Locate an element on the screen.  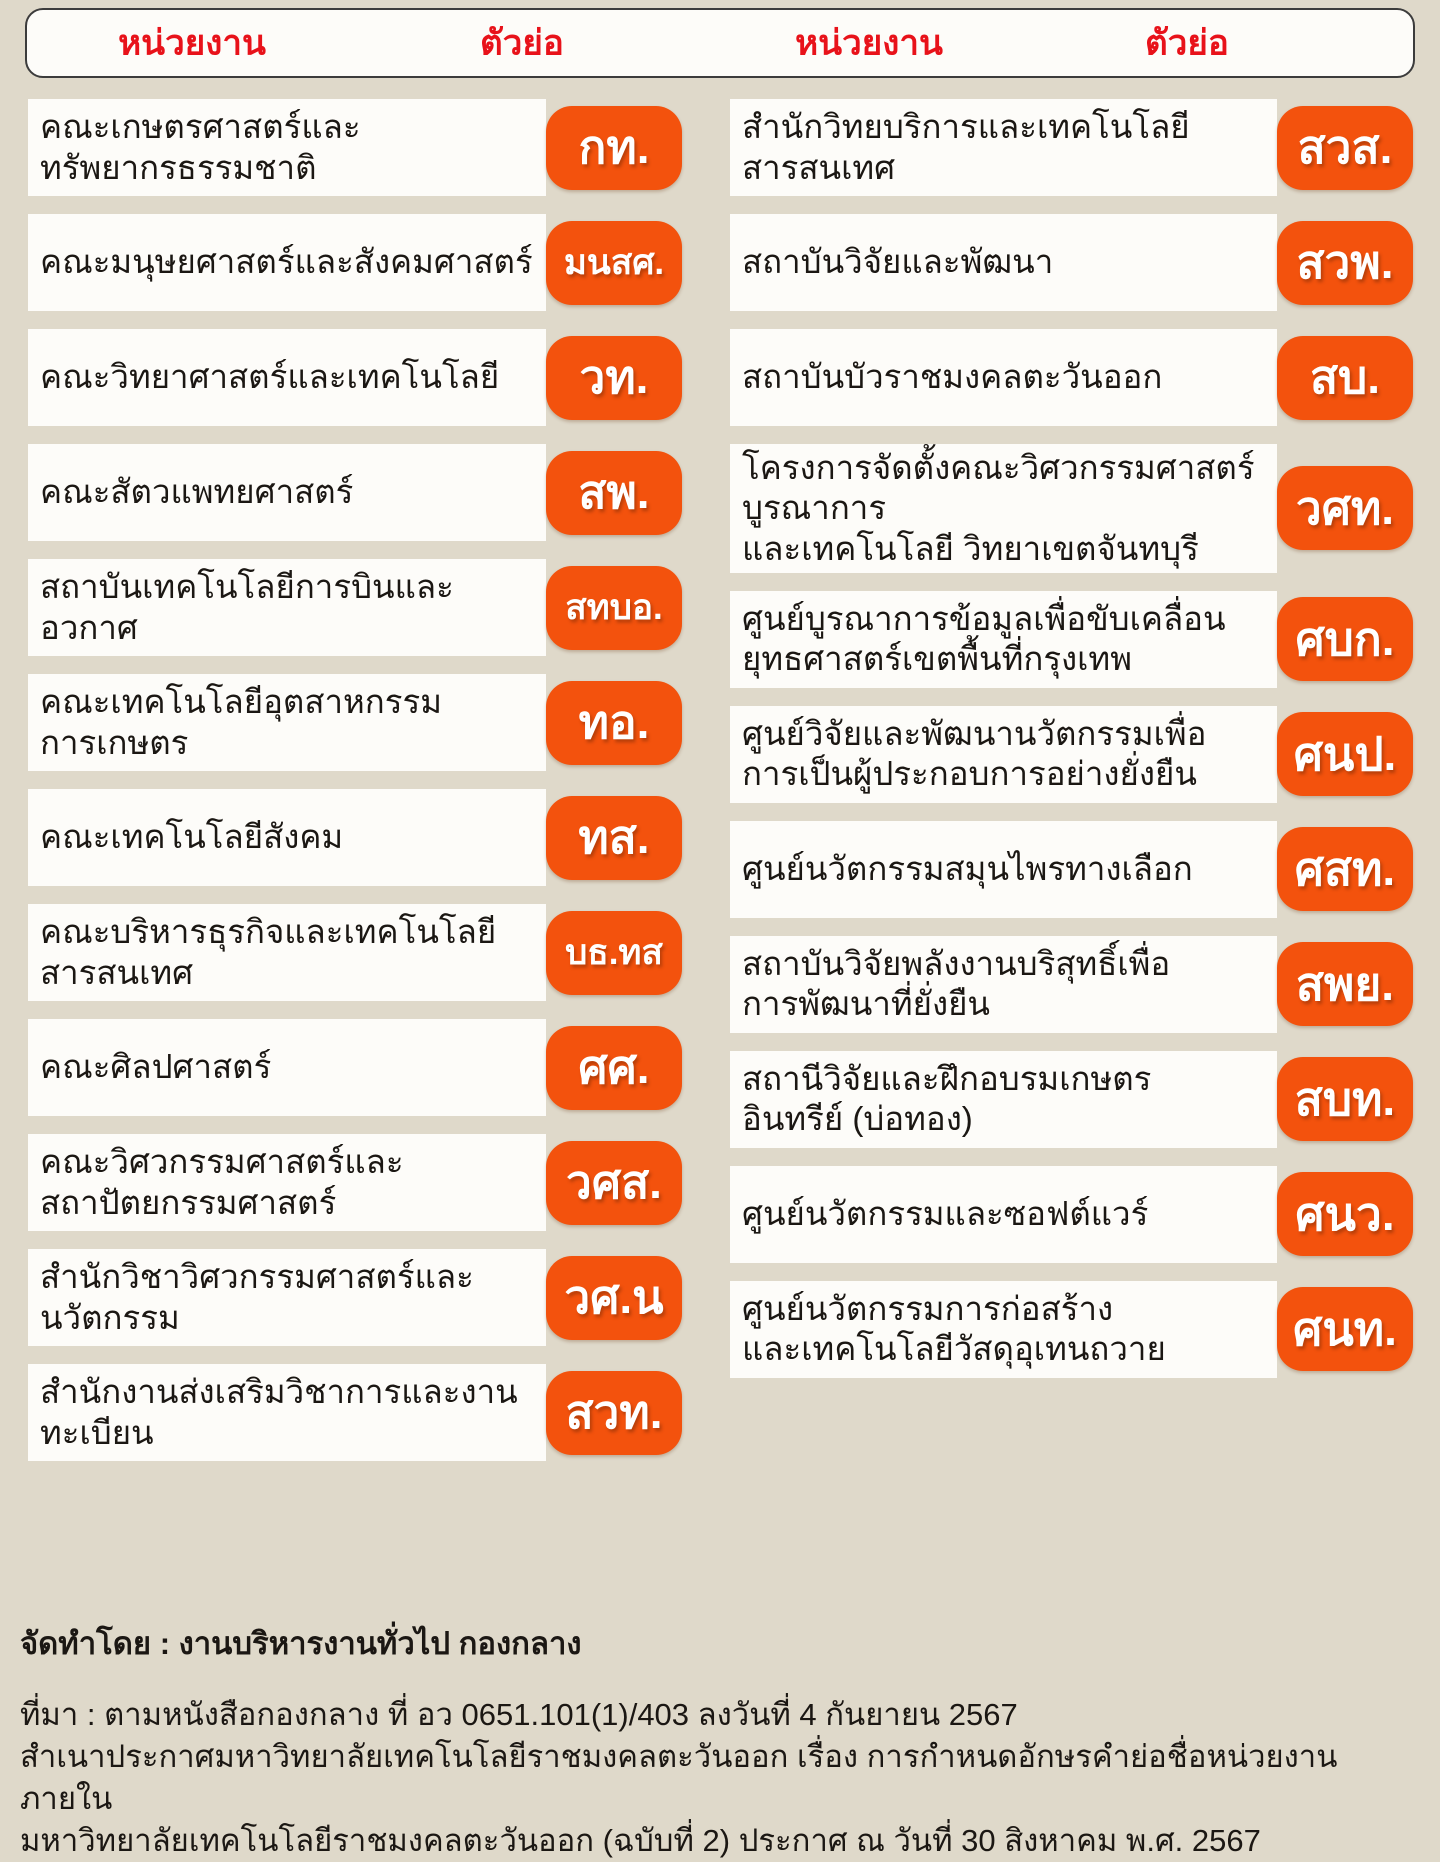
org-row-box: สำนักวิชาวิศวกรรมศาสตร์และนวัตกรรม is located at coordinates (287, 1297).